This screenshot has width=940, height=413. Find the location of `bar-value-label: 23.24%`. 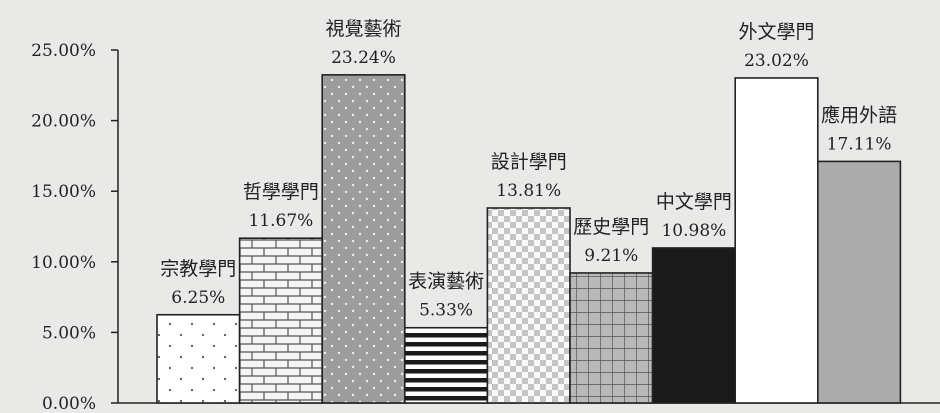

bar-value-label: 23.24% is located at coordinates (363, 58).